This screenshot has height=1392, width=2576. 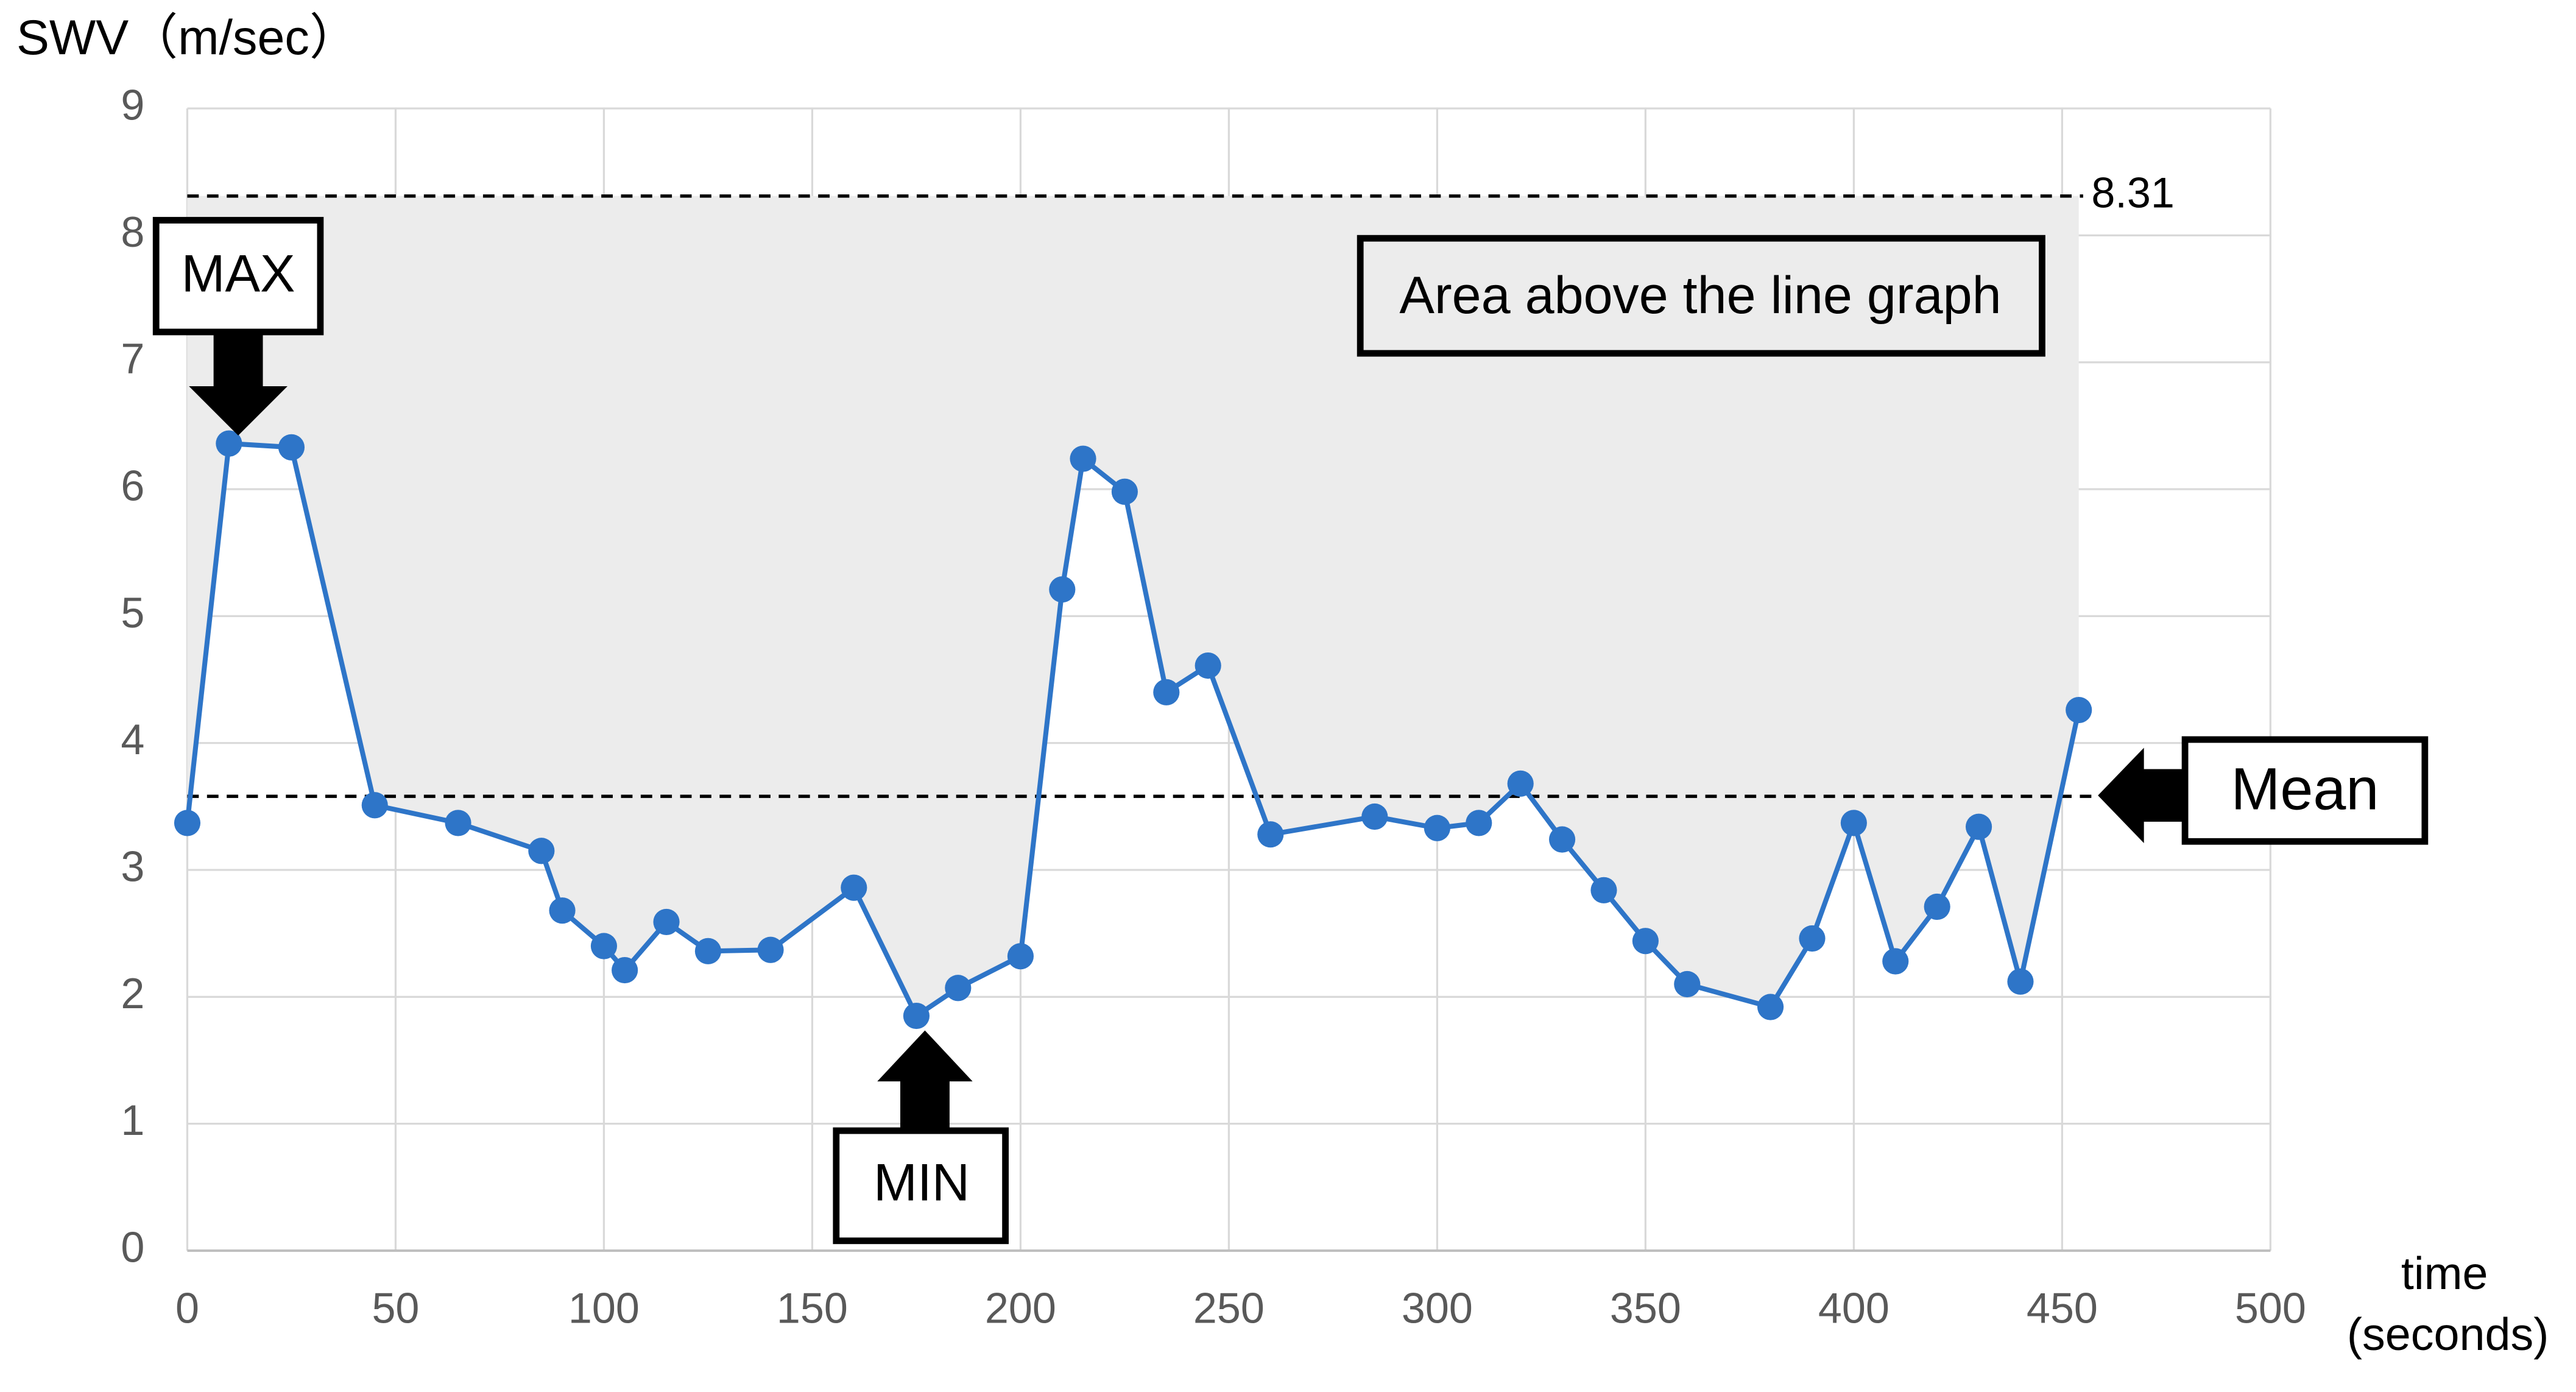 I want to click on x-tick-label: 0, so click(x=187, y=1308).